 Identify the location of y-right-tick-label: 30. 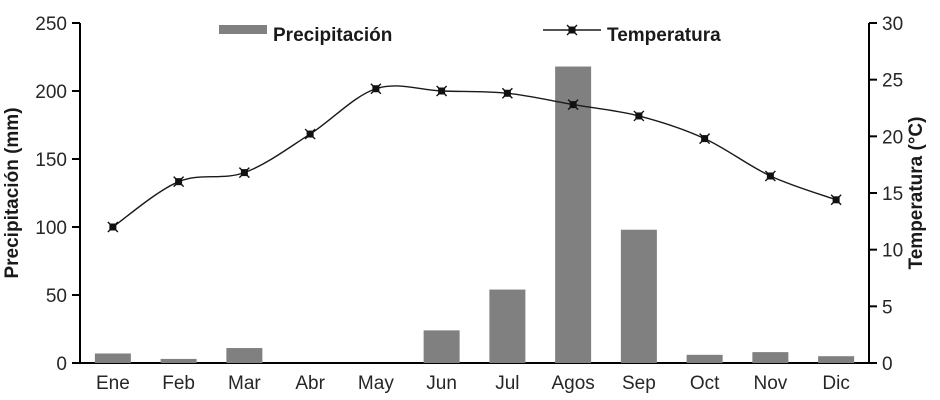
(892, 24).